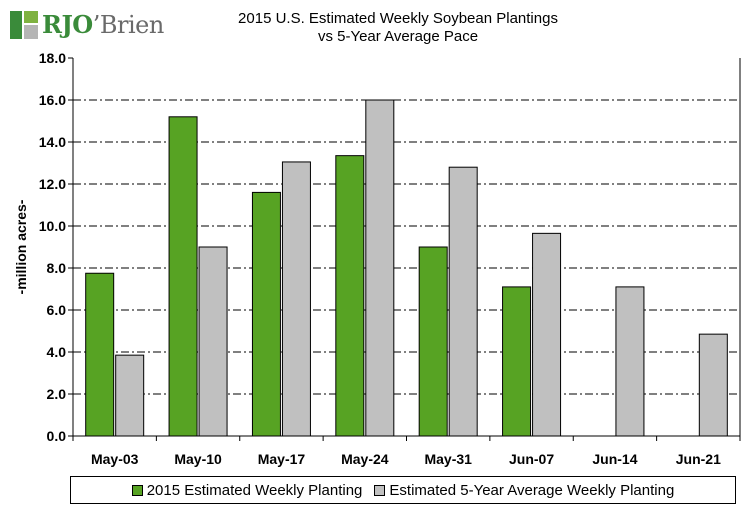  I want to click on legend-item: 2015 Estimated Weekly Planting, so click(247, 490).